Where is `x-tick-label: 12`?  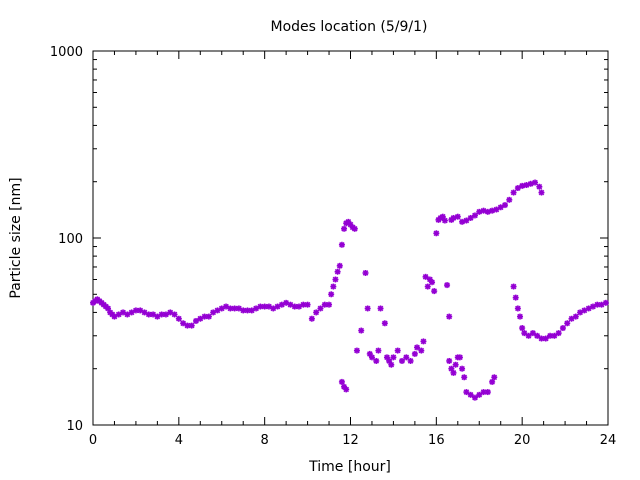 x-tick-label: 12 is located at coordinates (350, 440).